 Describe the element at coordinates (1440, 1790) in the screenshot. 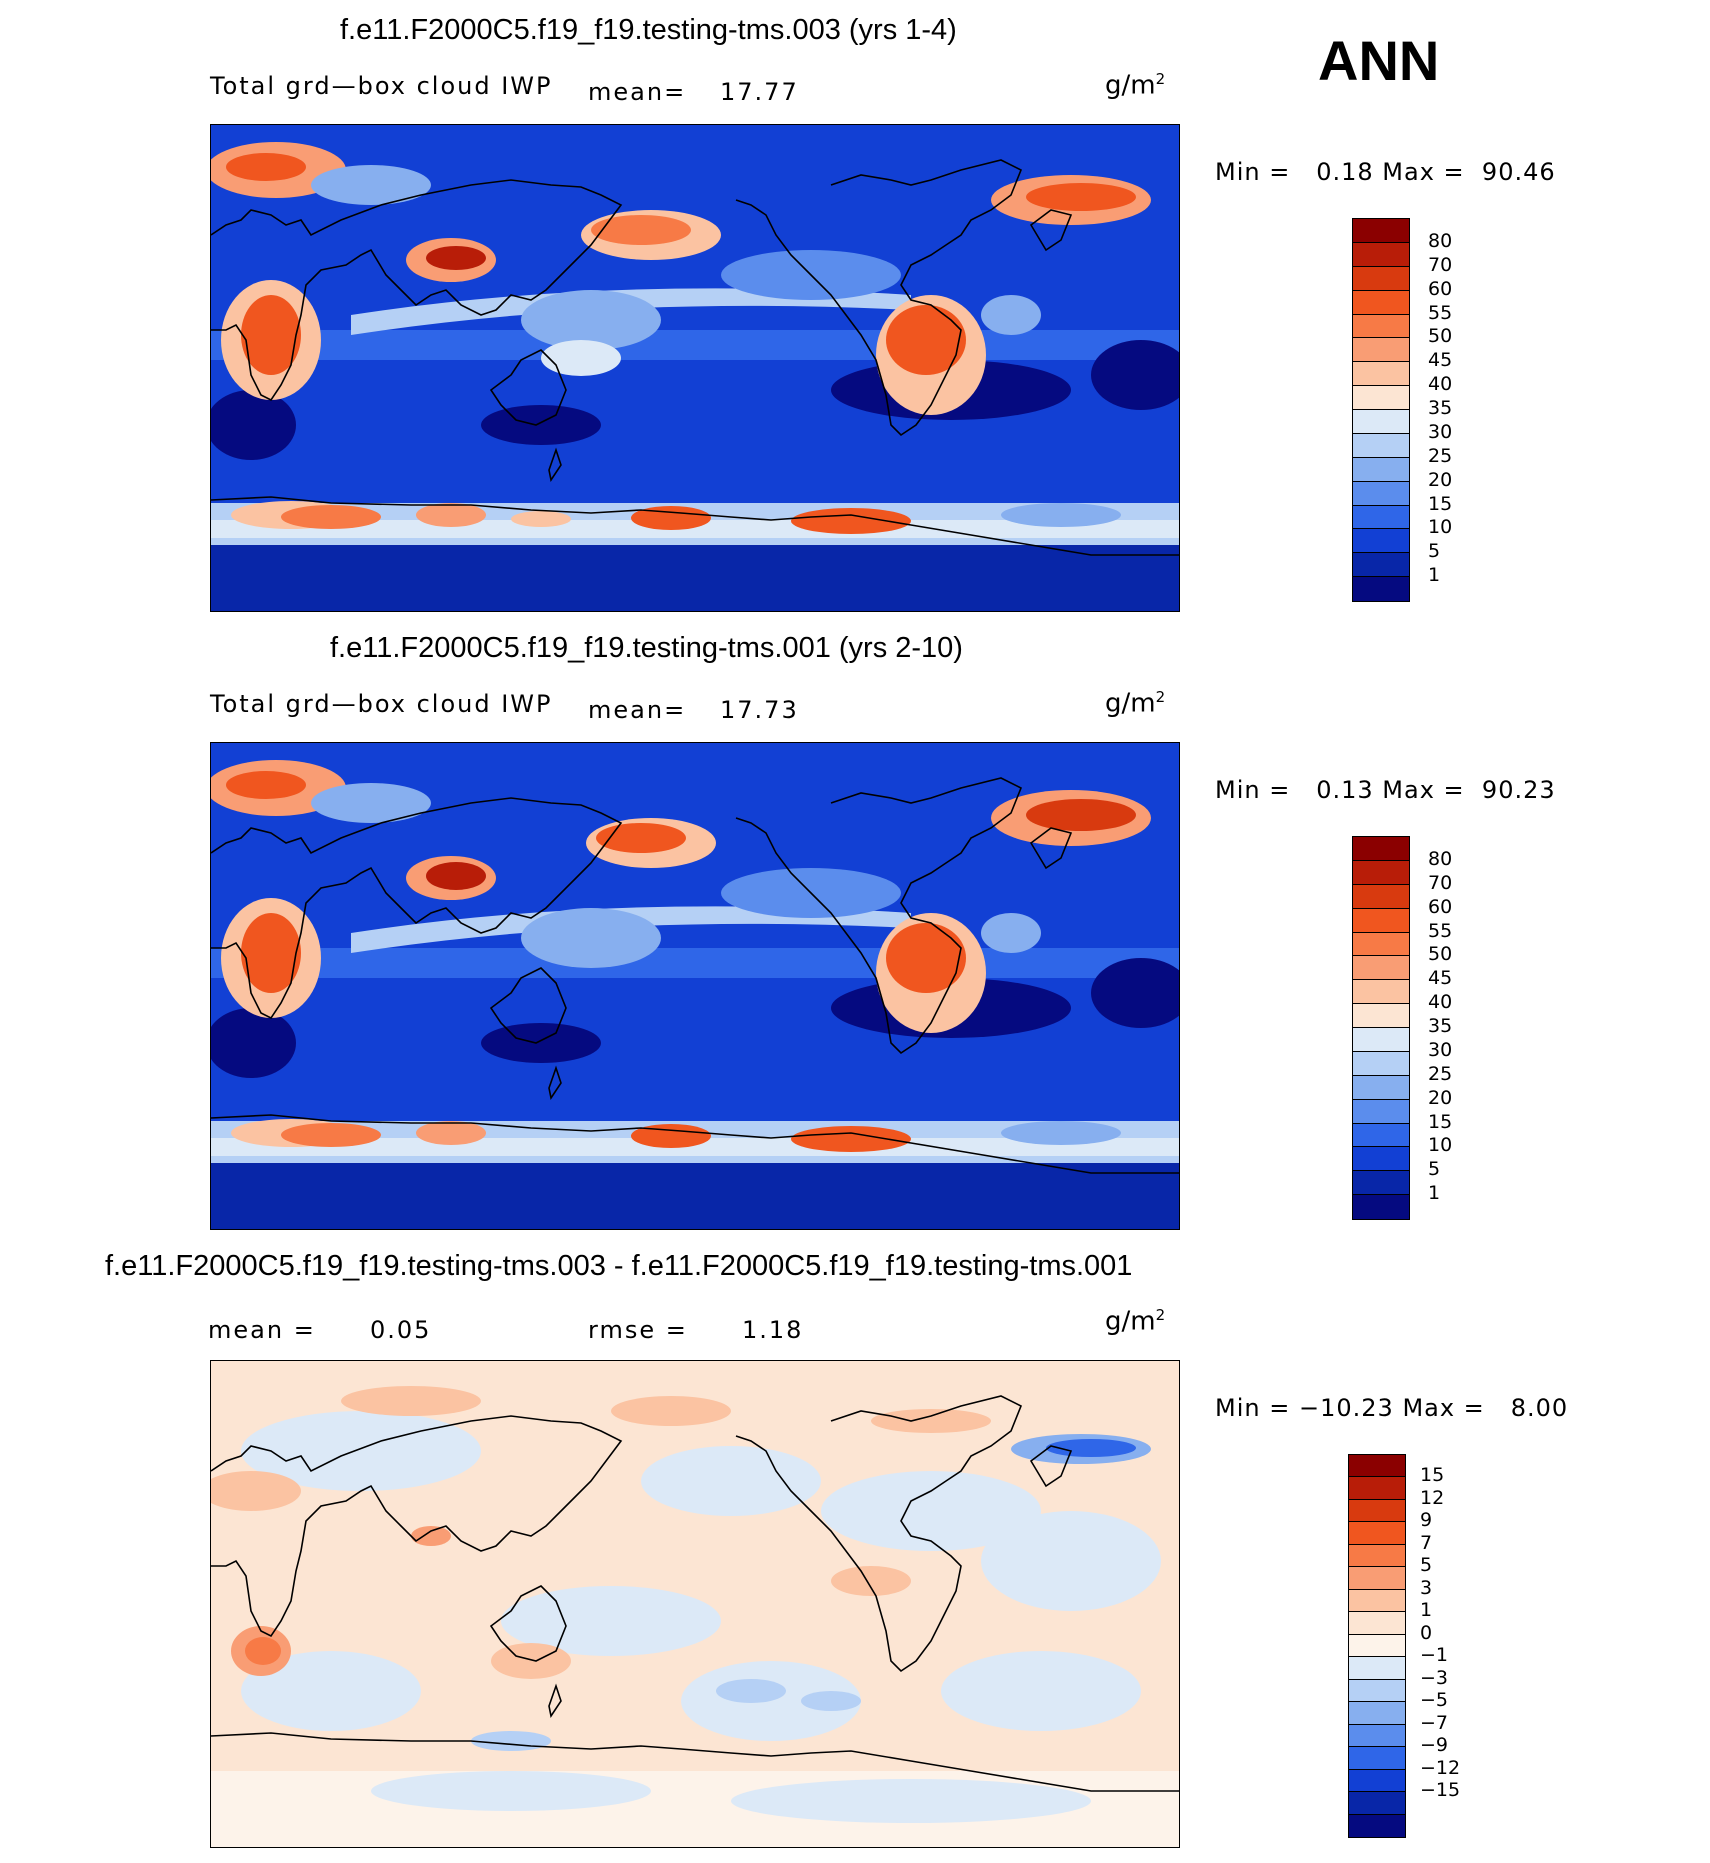

I see `colorbar-tick-label: −15` at that location.